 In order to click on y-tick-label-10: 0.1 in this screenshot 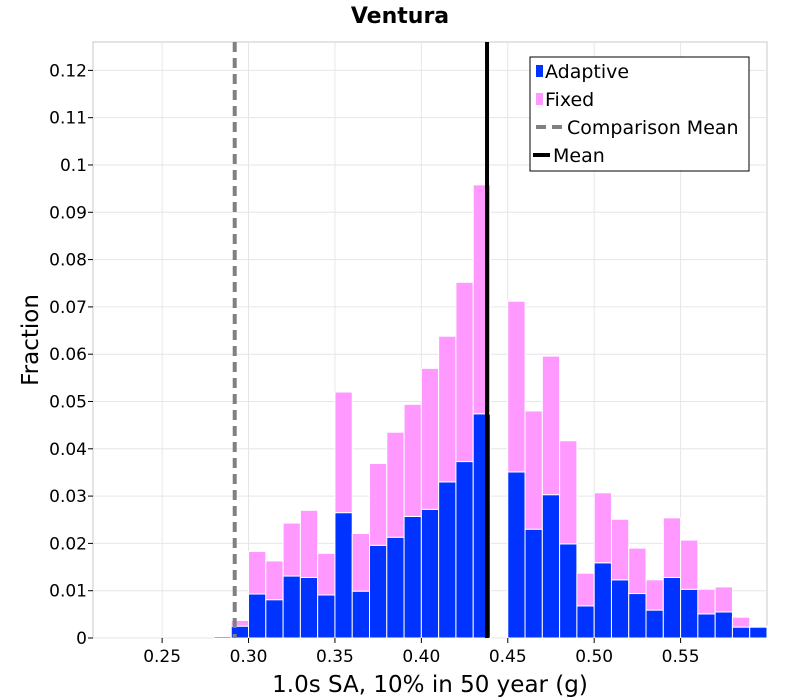, I will do `click(73, 166)`.